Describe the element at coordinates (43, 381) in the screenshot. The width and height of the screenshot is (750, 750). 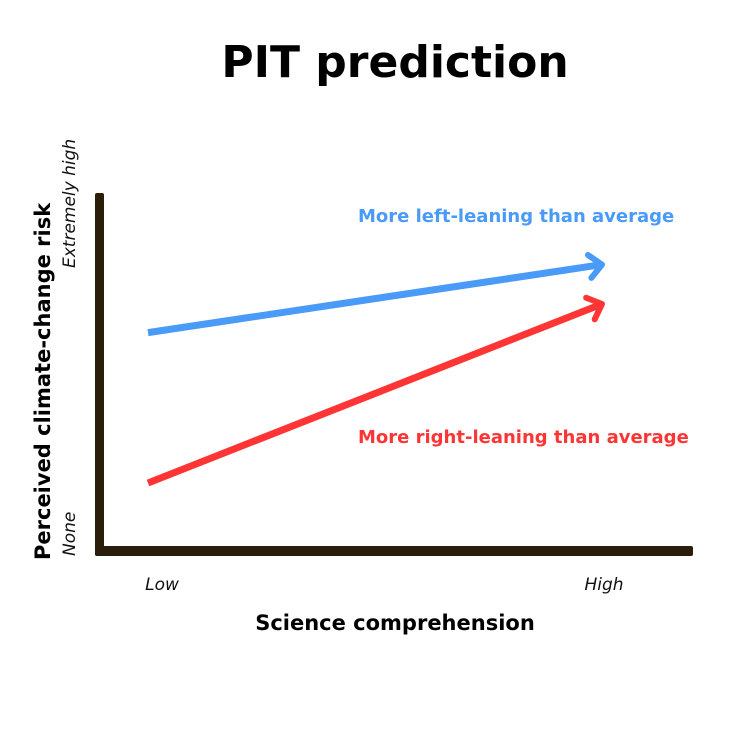
I see `y-axis-title: Perceived climate-change risk` at that location.